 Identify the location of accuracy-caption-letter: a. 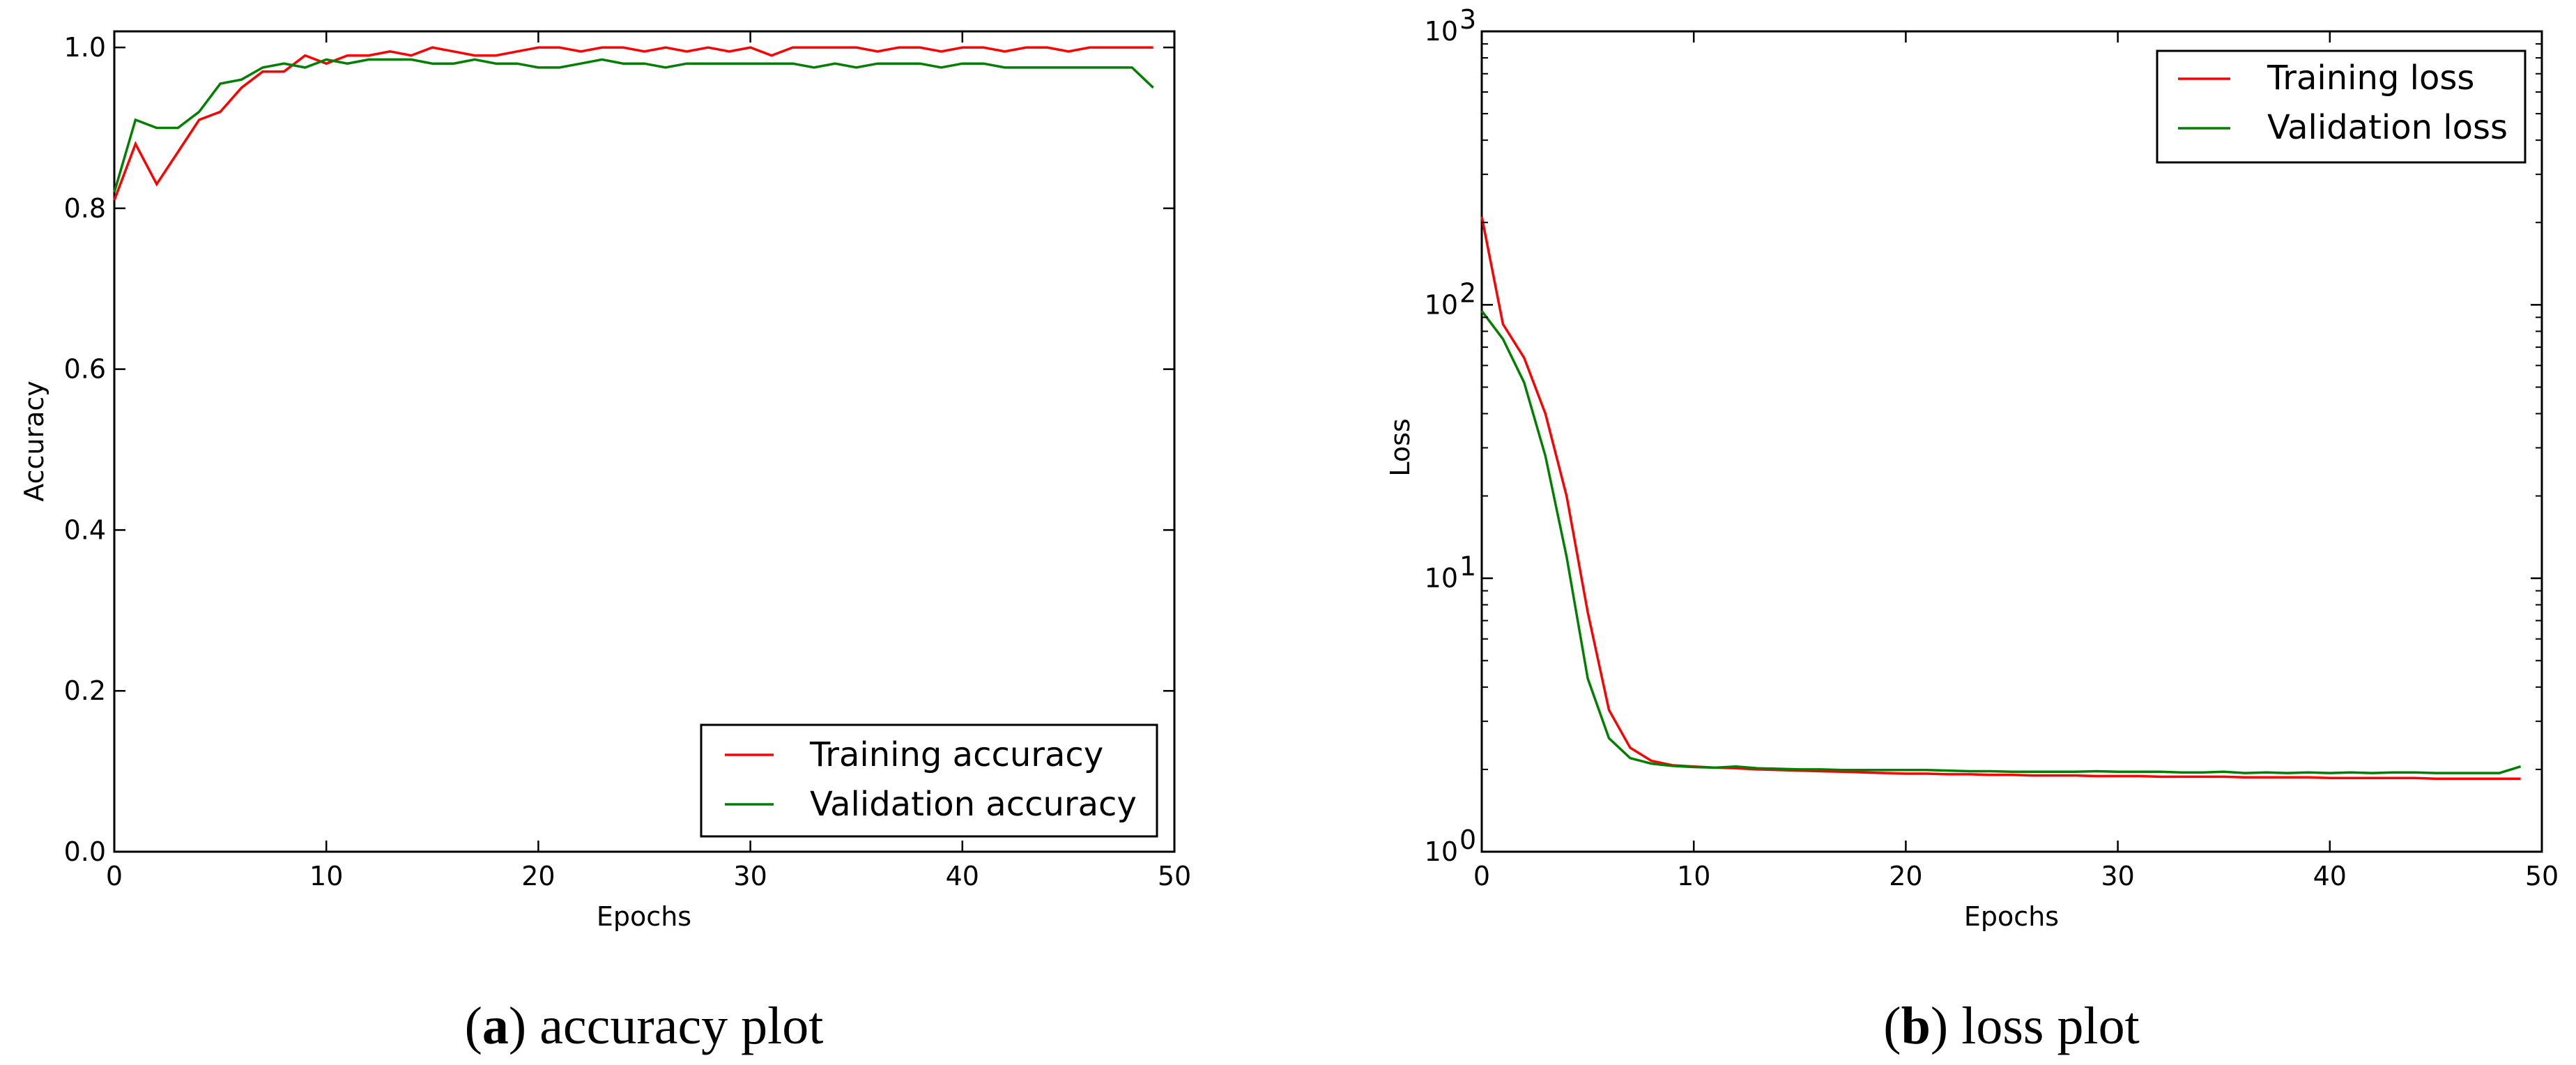
(495, 1026).